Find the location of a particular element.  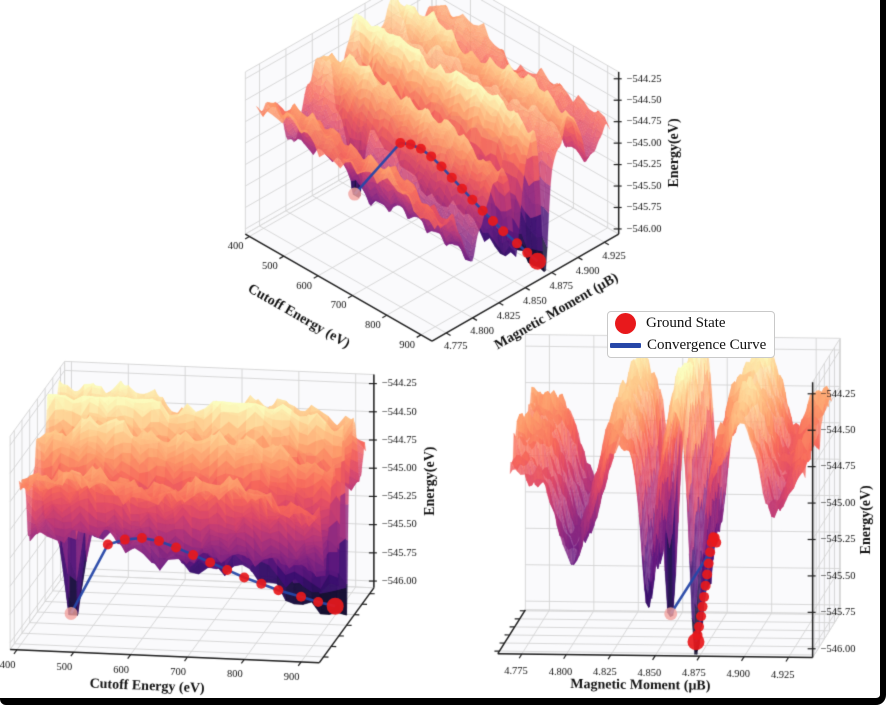

legend-item-ground-state: Ground State is located at coordinates (689, 323).